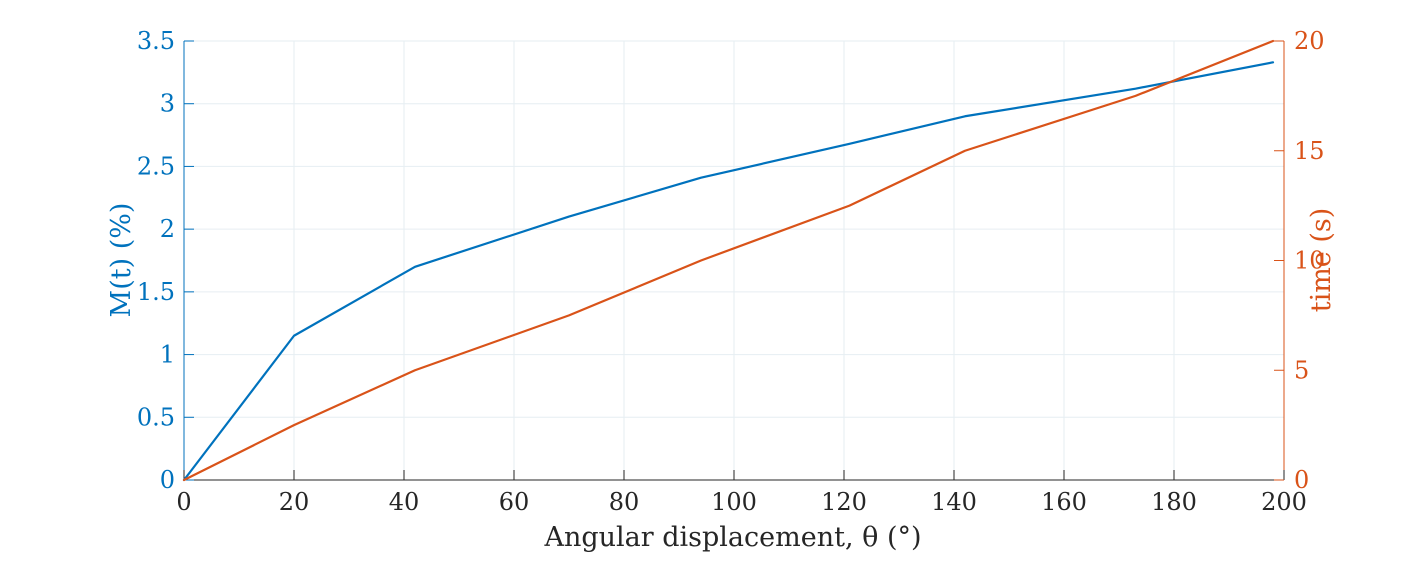 The height and width of the screenshot is (582, 1415). Describe the element at coordinates (624, 502) in the screenshot. I see `x-tick-label: 80` at that location.